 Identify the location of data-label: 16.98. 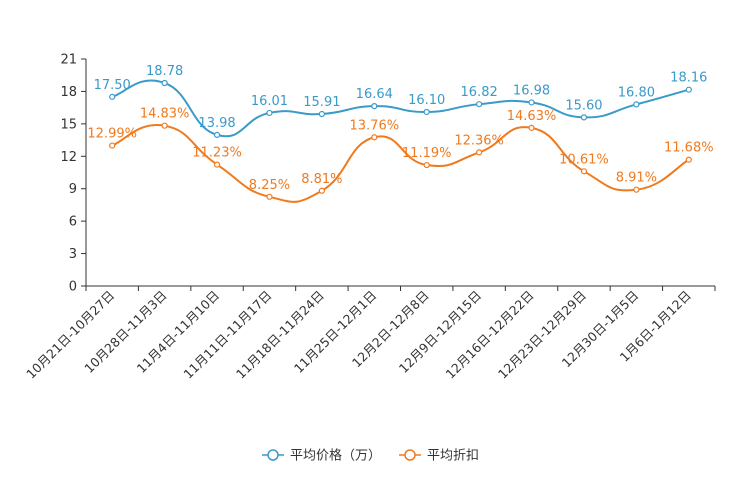
(531, 90).